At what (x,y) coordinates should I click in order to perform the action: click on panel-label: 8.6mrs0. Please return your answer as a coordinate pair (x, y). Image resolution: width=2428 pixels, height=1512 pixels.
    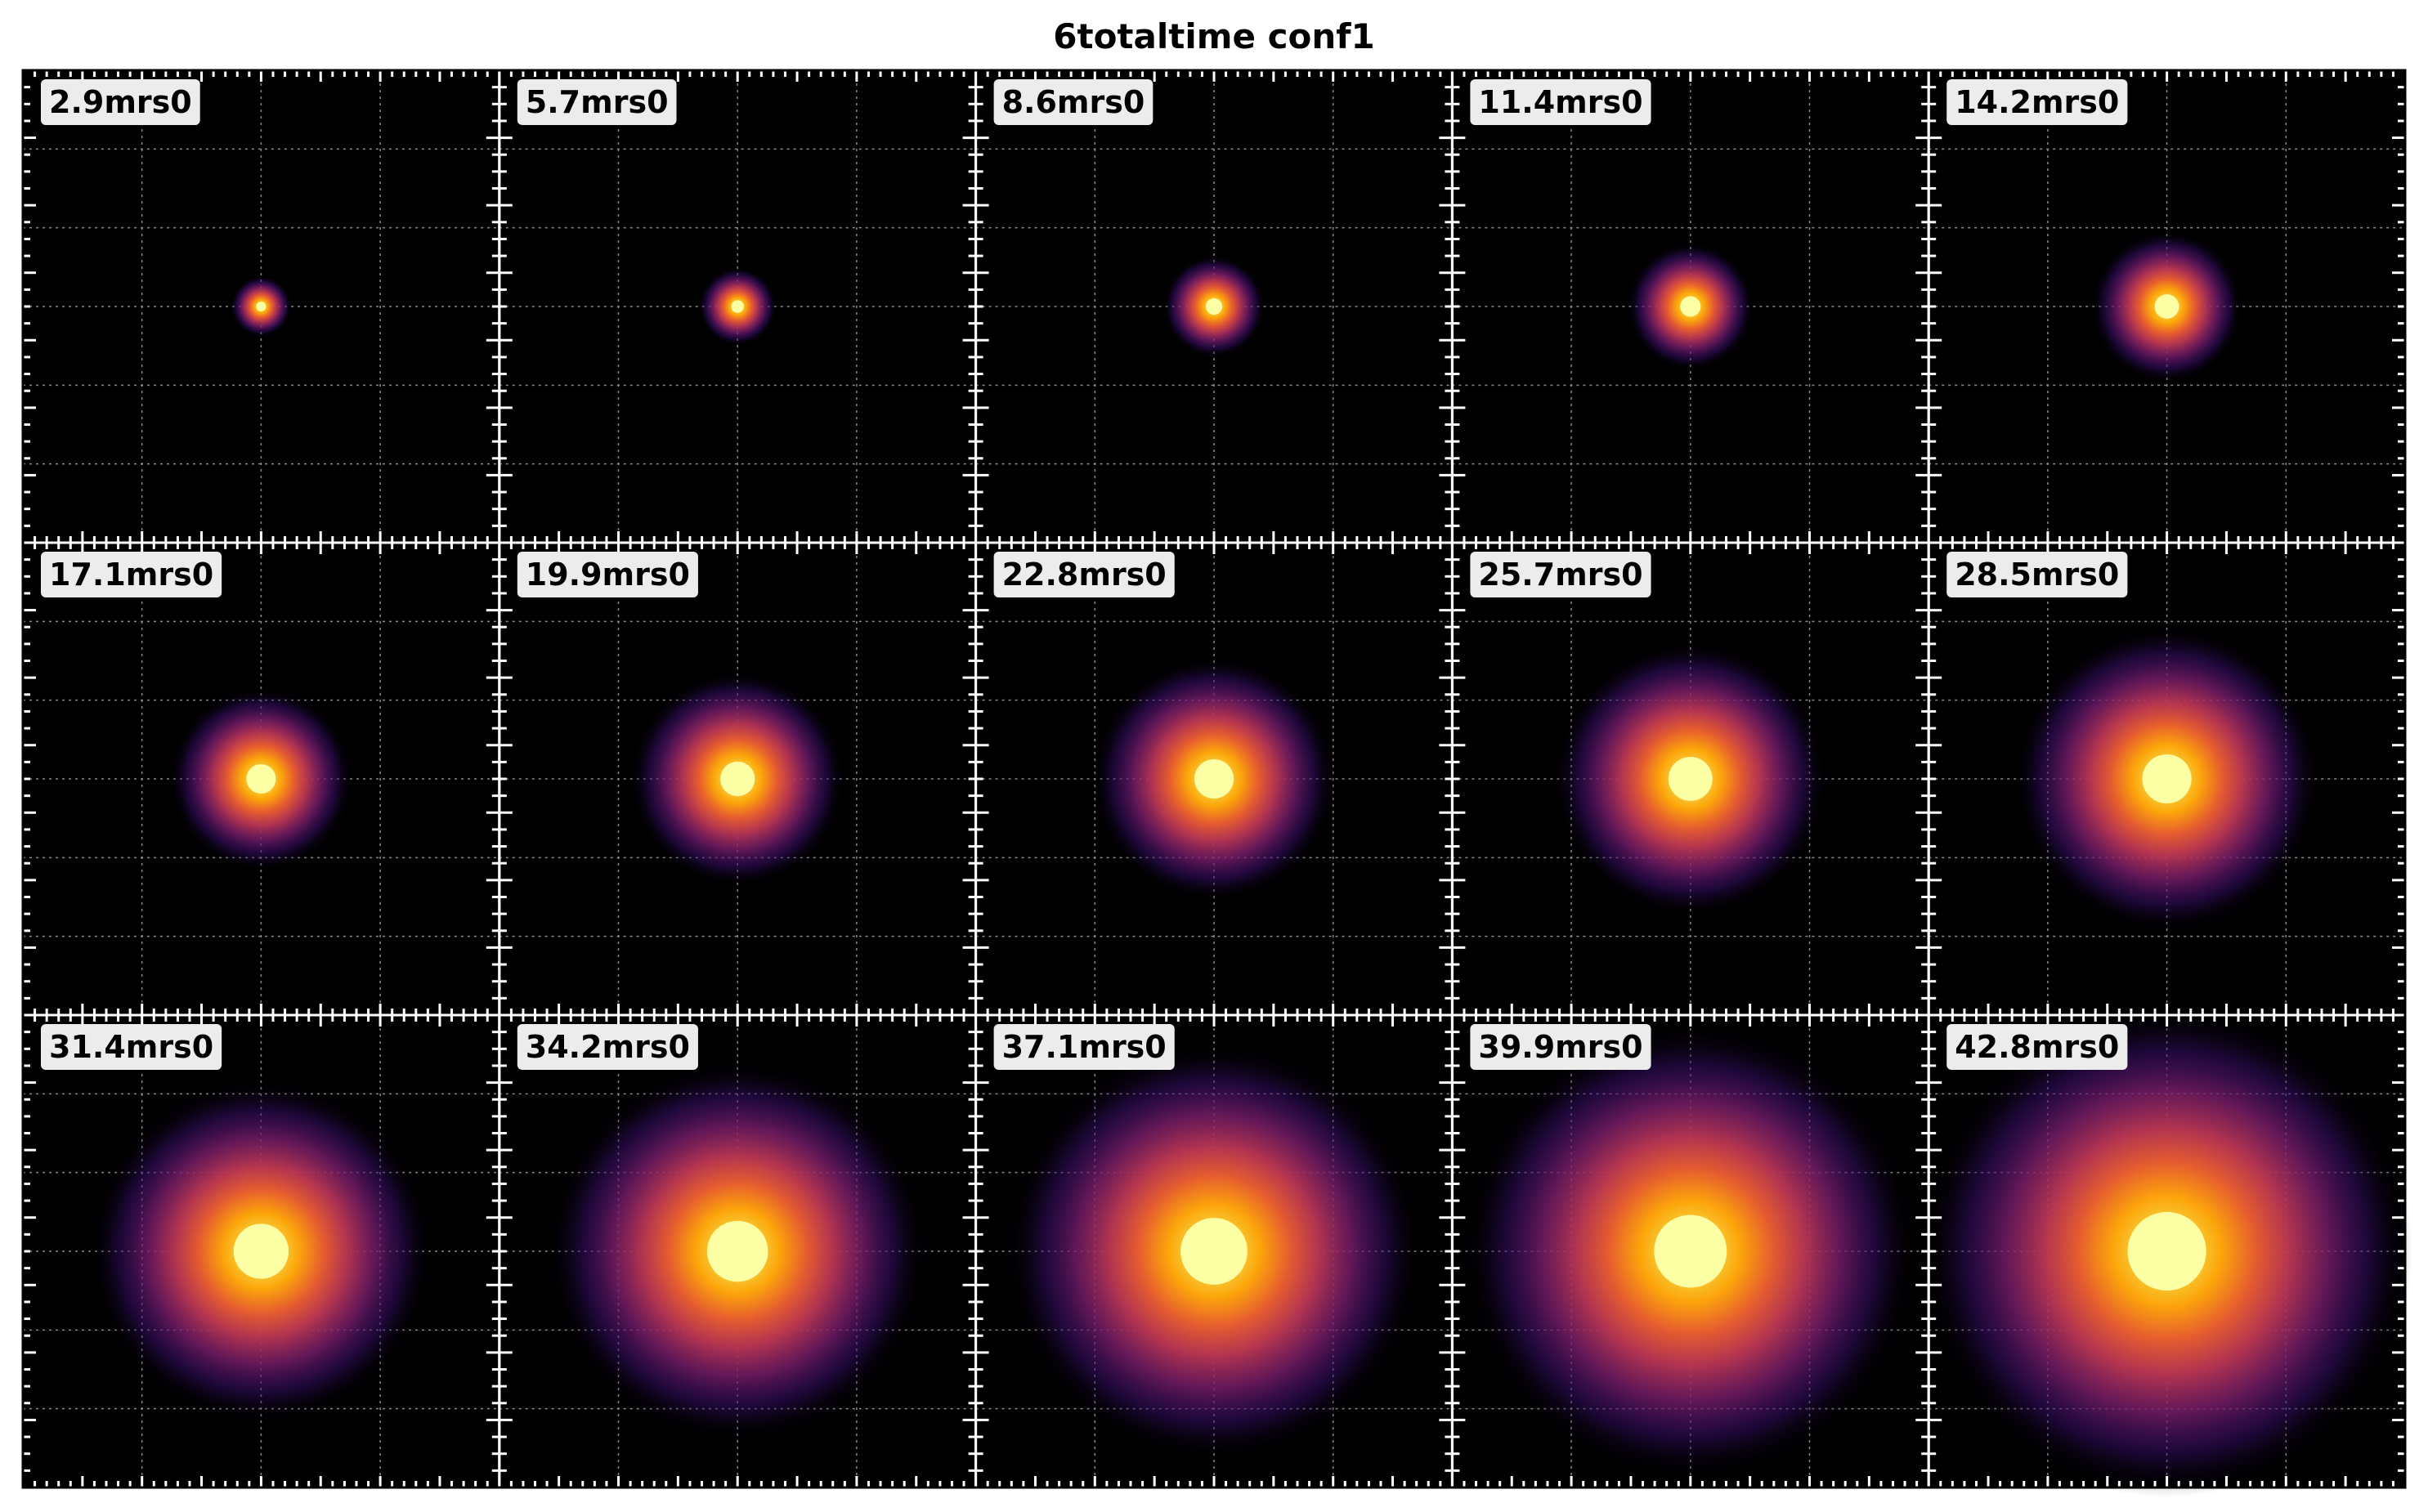
    Looking at the image, I should click on (1074, 102).